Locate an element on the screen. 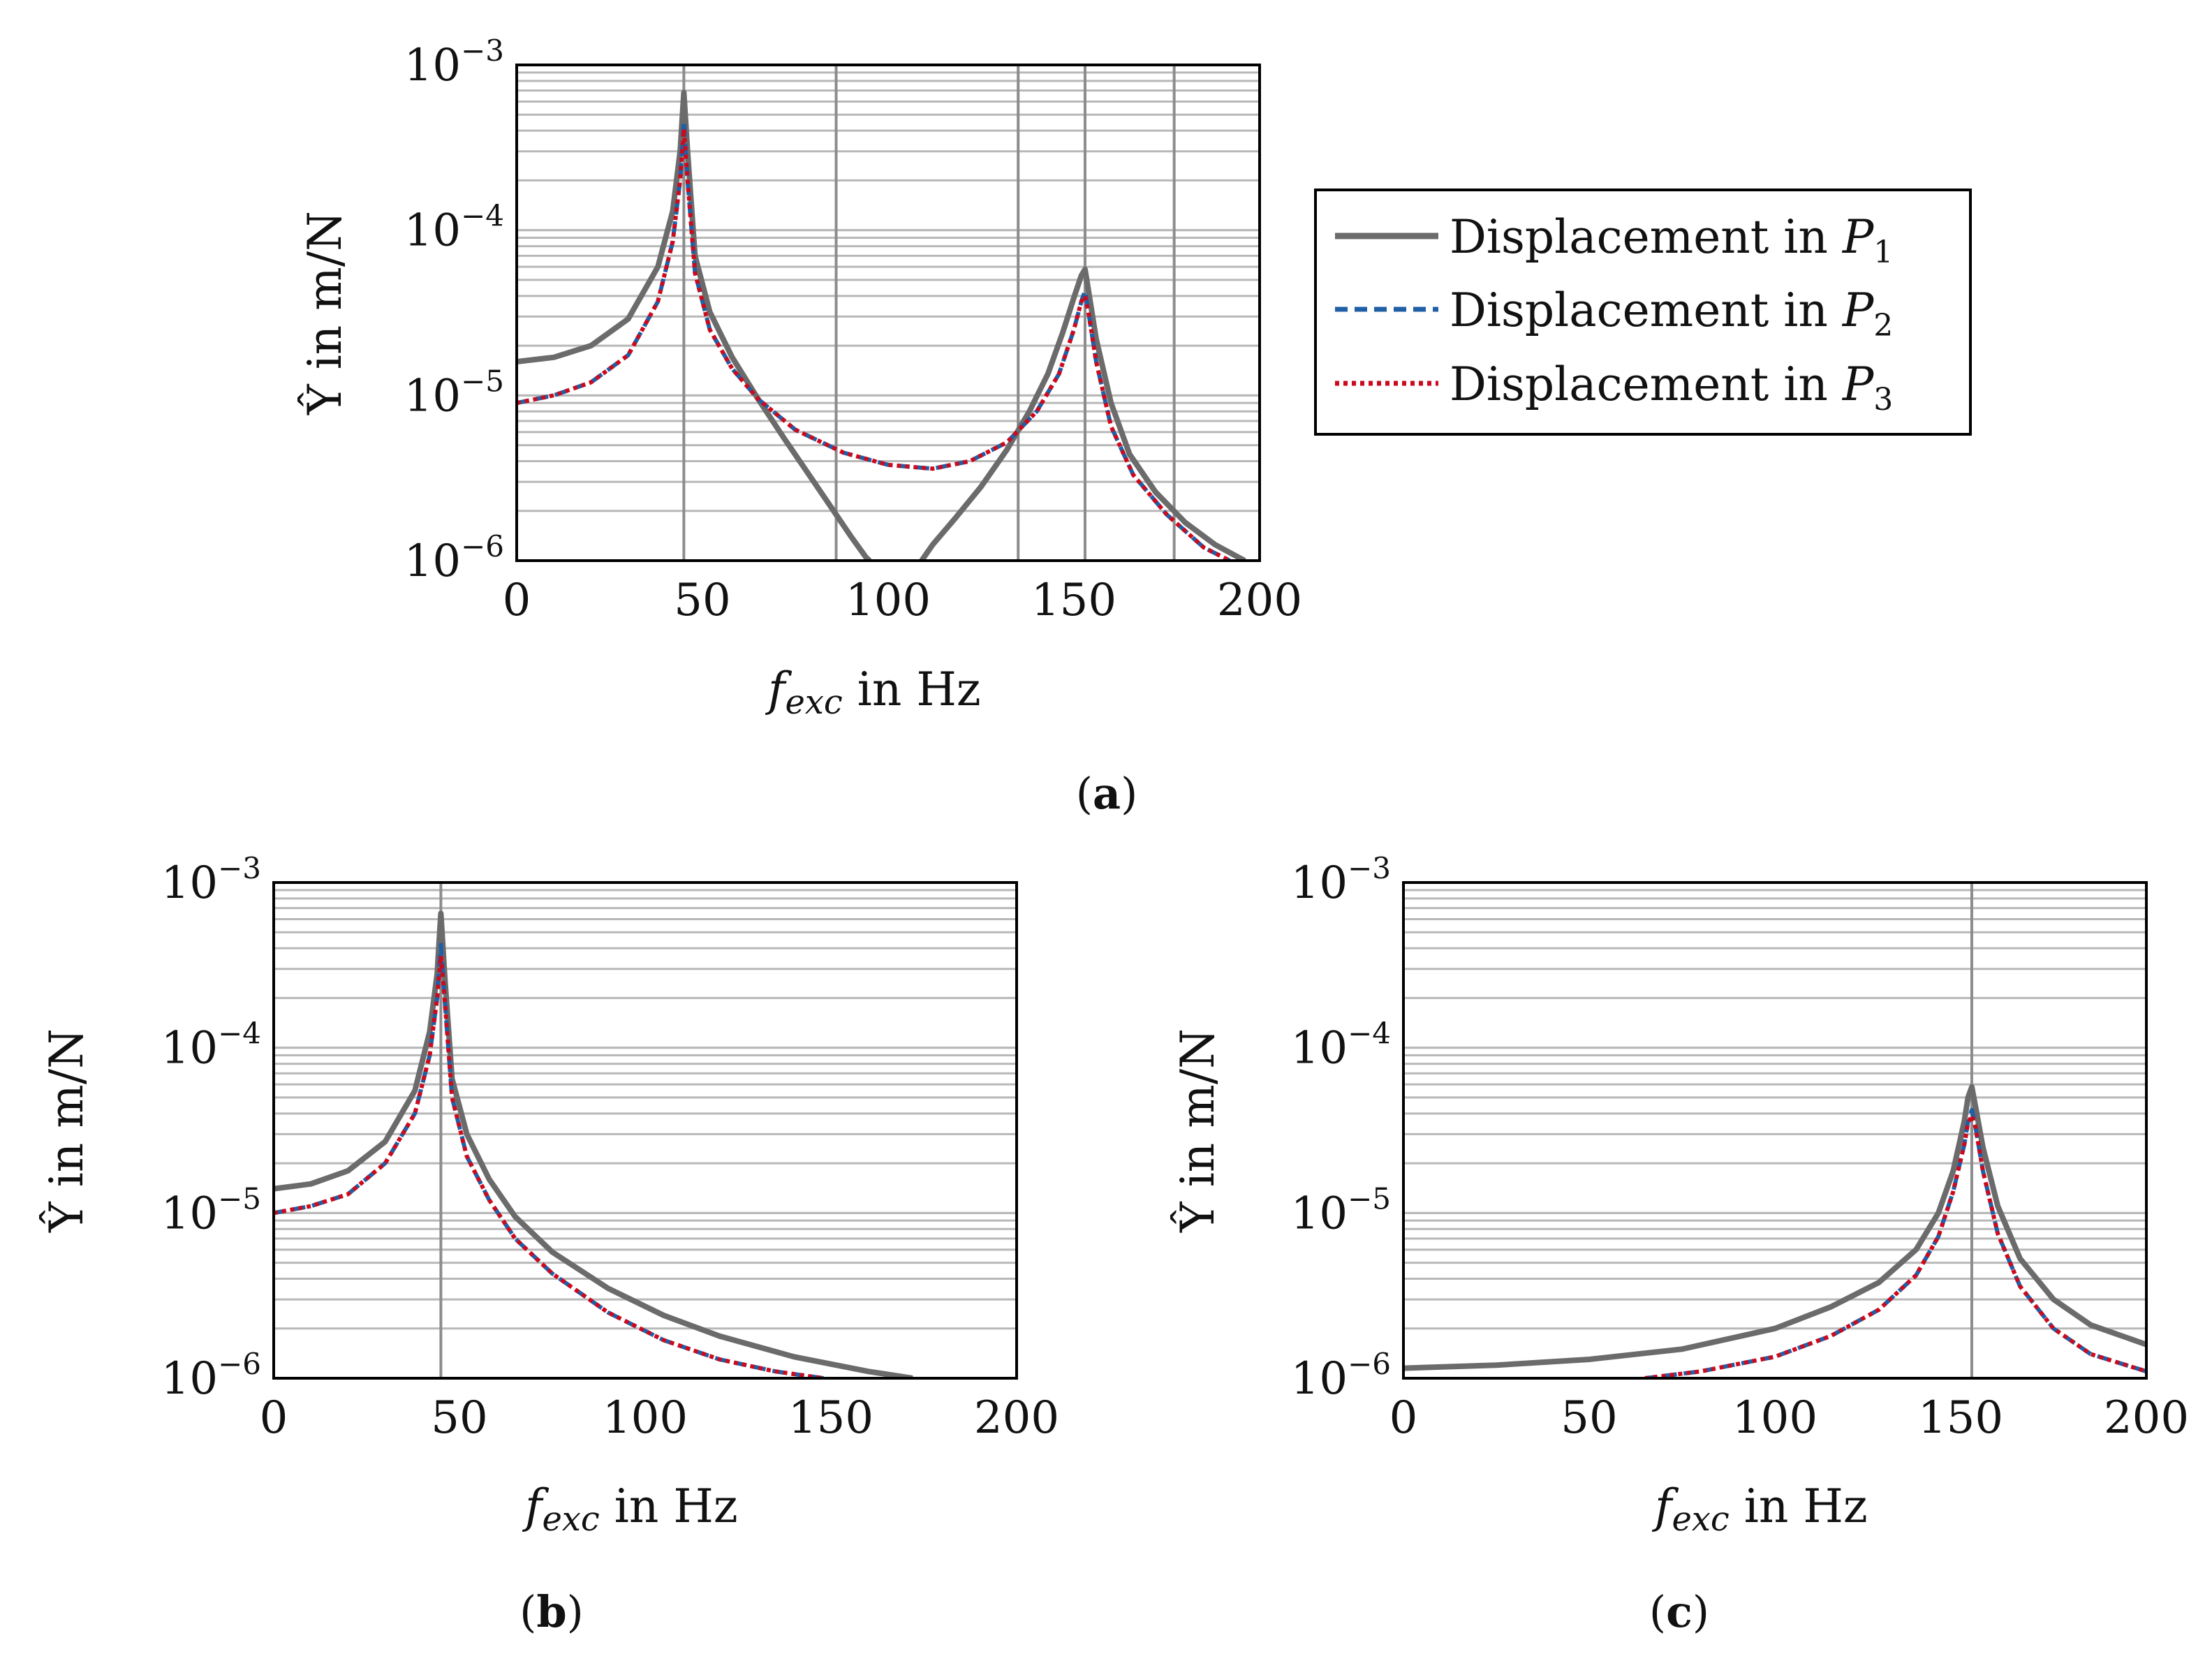 The height and width of the screenshot is (1661, 2212). panel-a-x-axis-label: fexc in Hz is located at coordinates (873, 692).